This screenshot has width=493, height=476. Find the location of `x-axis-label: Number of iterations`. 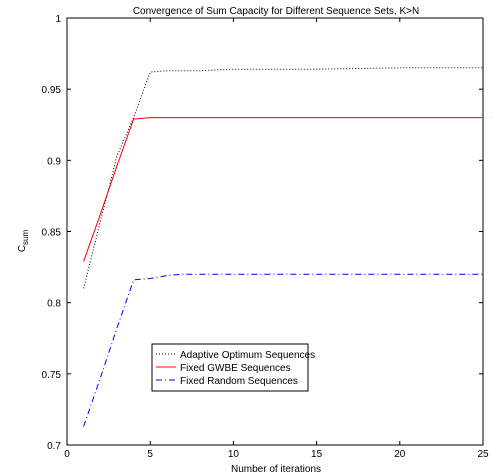

x-axis-label: Number of iterations is located at coordinates (276, 469).